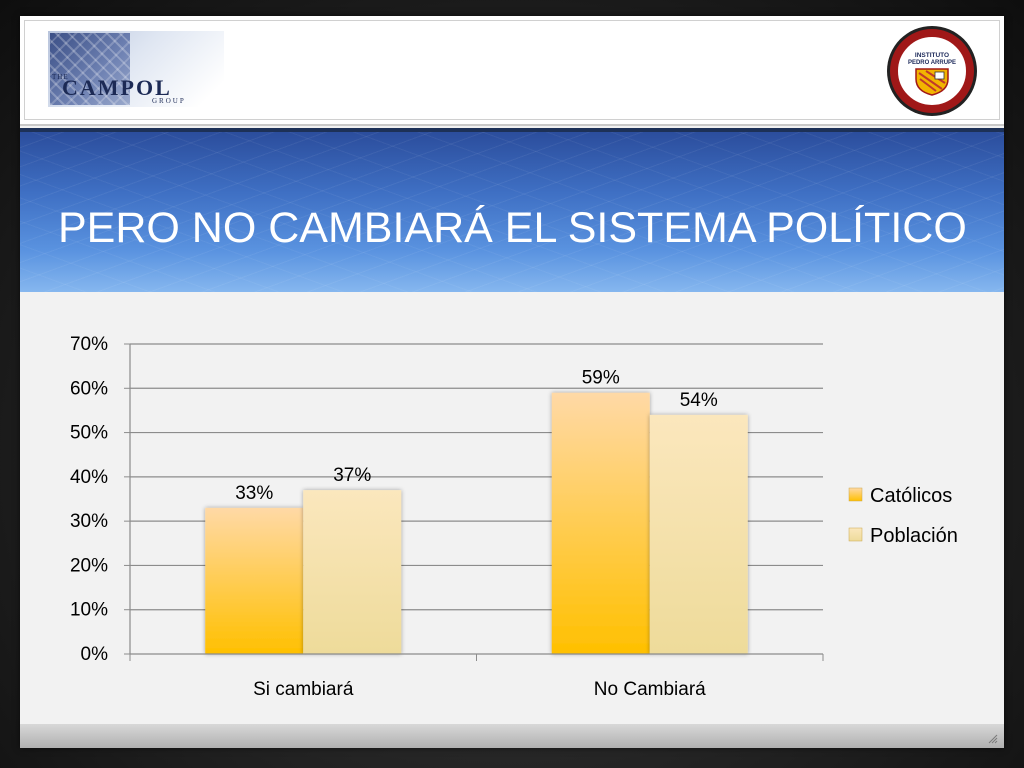 This screenshot has width=1024, height=768. I want to click on y-tick-label: 20%, so click(89, 565).